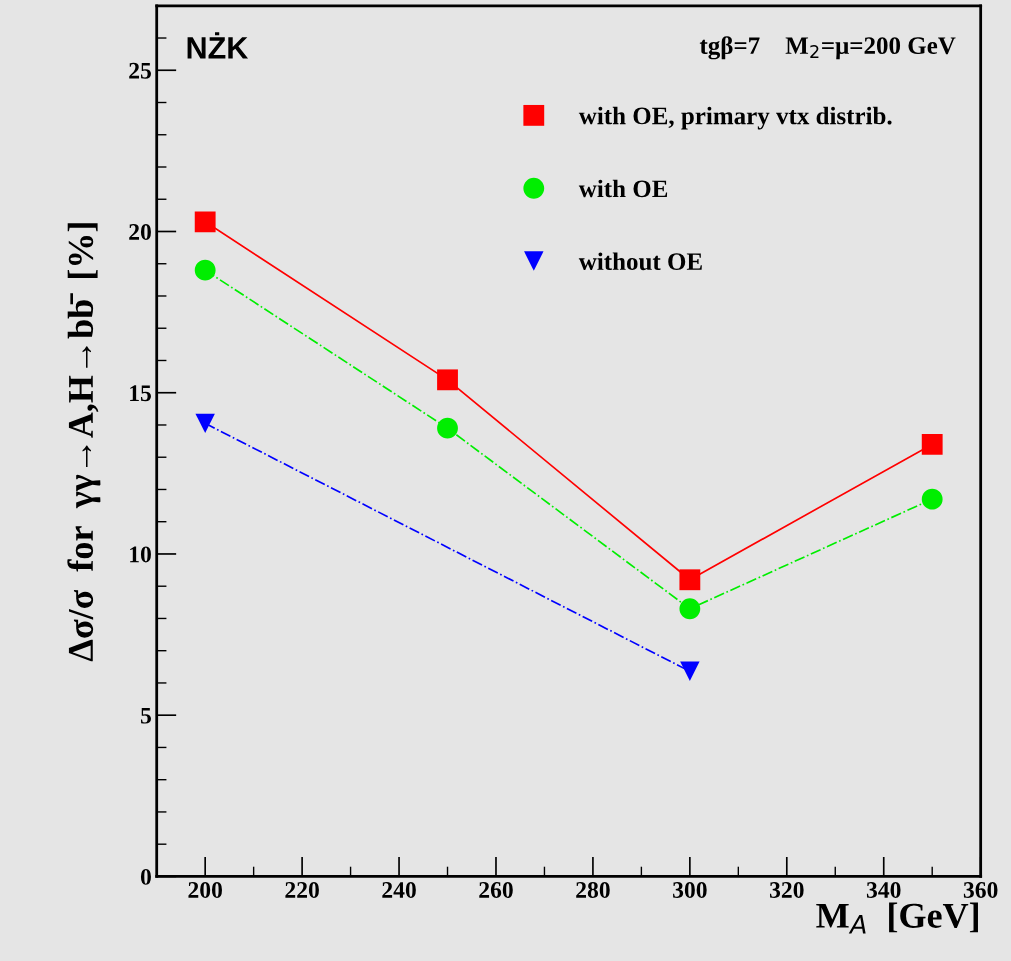  I want to click on x-tick-label: 220, so click(302, 889).